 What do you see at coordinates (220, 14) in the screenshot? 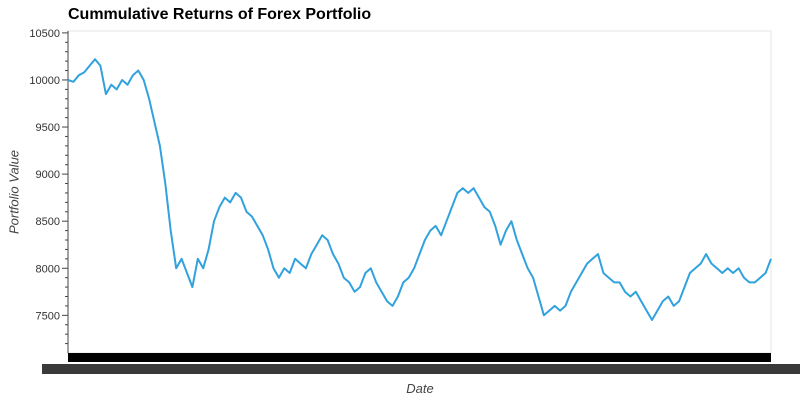
I see `chart-title: Cummulative Returns of Forex Portfolio` at bounding box center [220, 14].